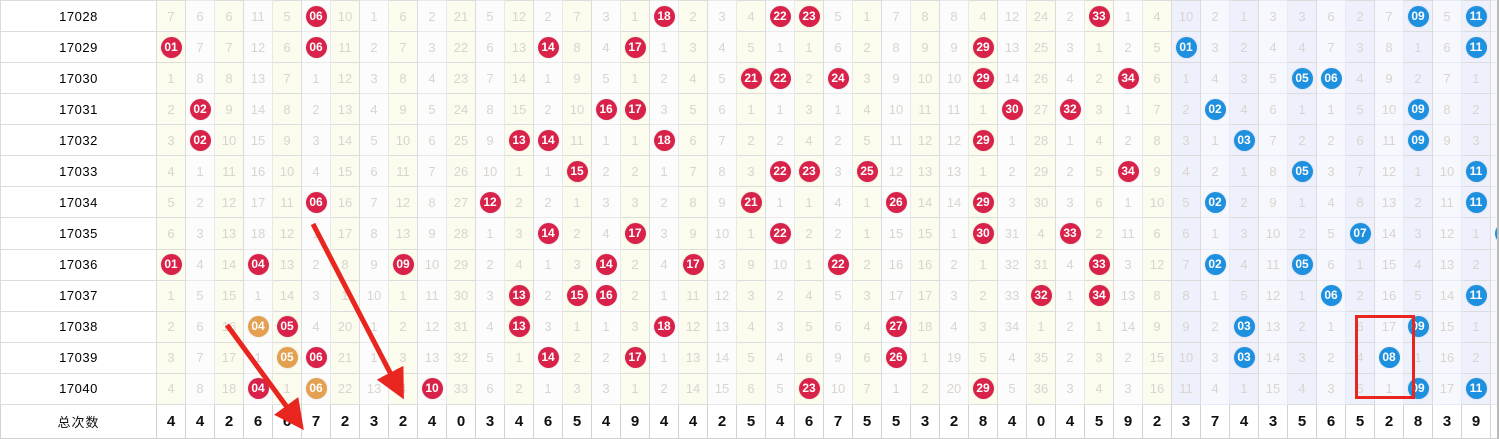  What do you see at coordinates (577, 171) in the screenshot?
I see `hit-ball-cell: 15` at bounding box center [577, 171].